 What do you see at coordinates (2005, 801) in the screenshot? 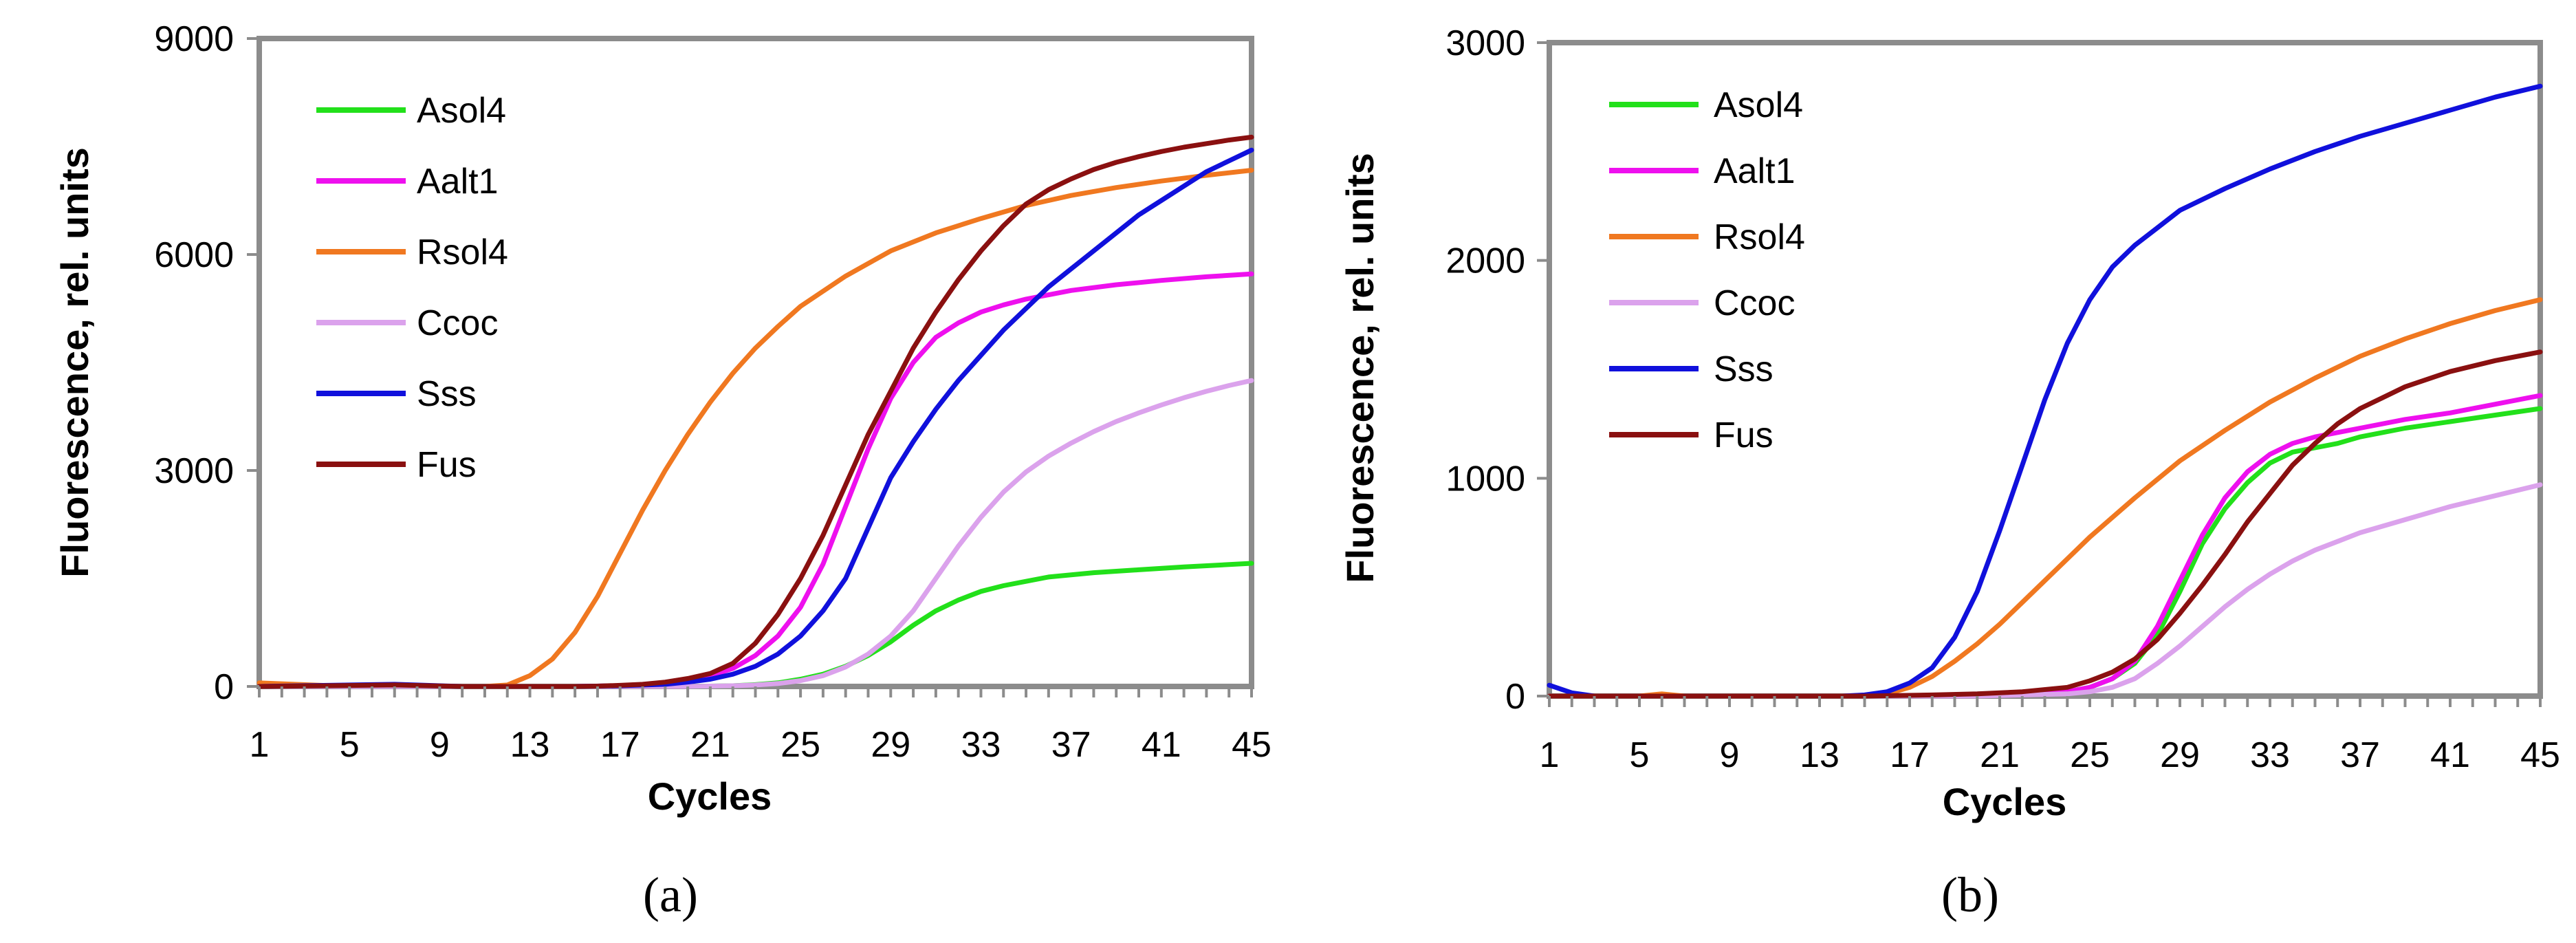
I see `x-axis-title-b: Cycles` at bounding box center [2005, 801].